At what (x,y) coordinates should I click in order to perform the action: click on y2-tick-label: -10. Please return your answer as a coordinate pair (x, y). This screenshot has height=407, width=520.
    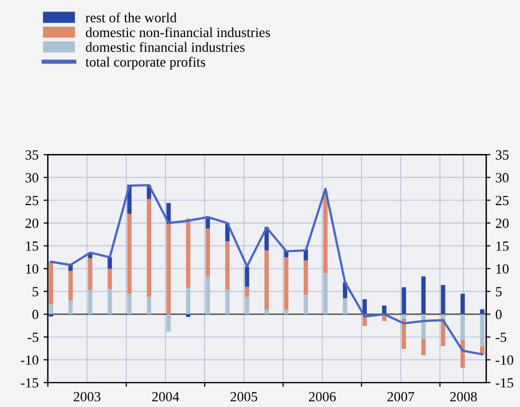
    Looking at the image, I should click on (505, 360).